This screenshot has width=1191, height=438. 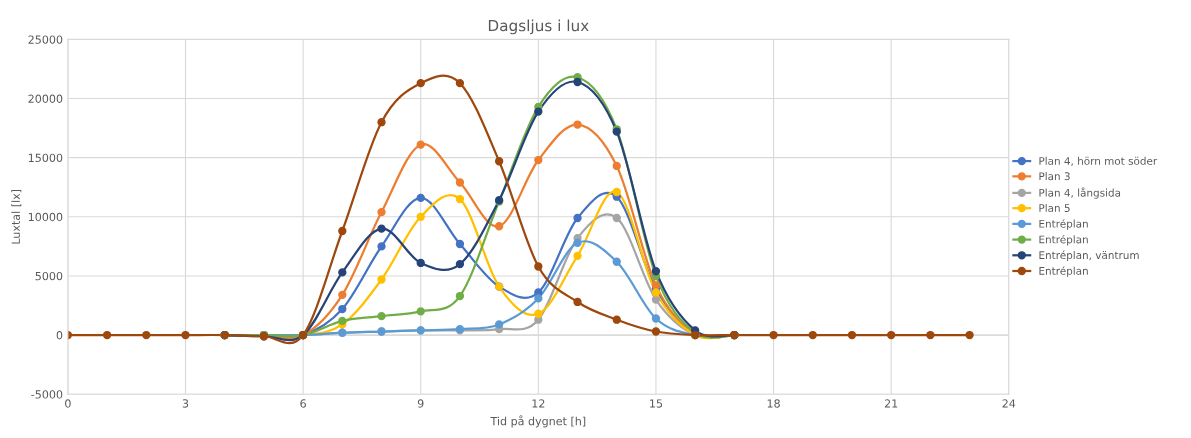 I want to click on y-tick-label: 15000, so click(x=45, y=158).